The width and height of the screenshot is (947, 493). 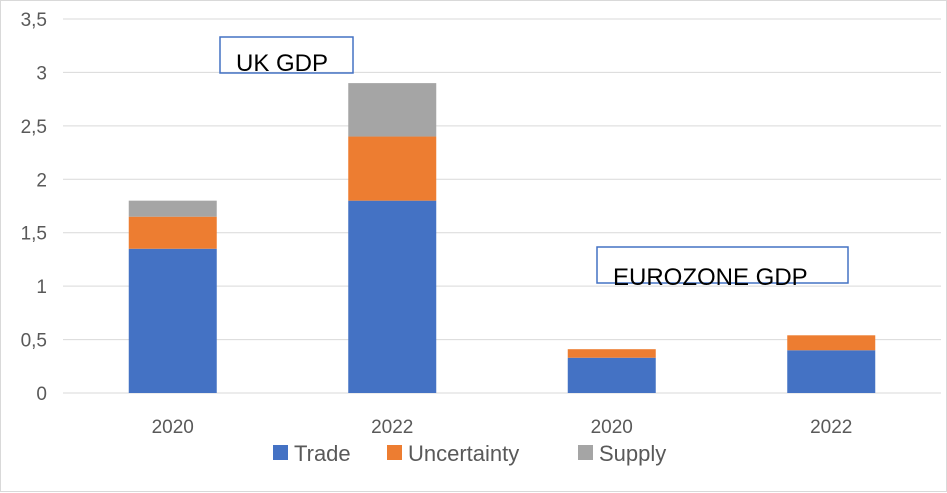 I want to click on legend-label: Uncertainty, so click(x=463, y=453).